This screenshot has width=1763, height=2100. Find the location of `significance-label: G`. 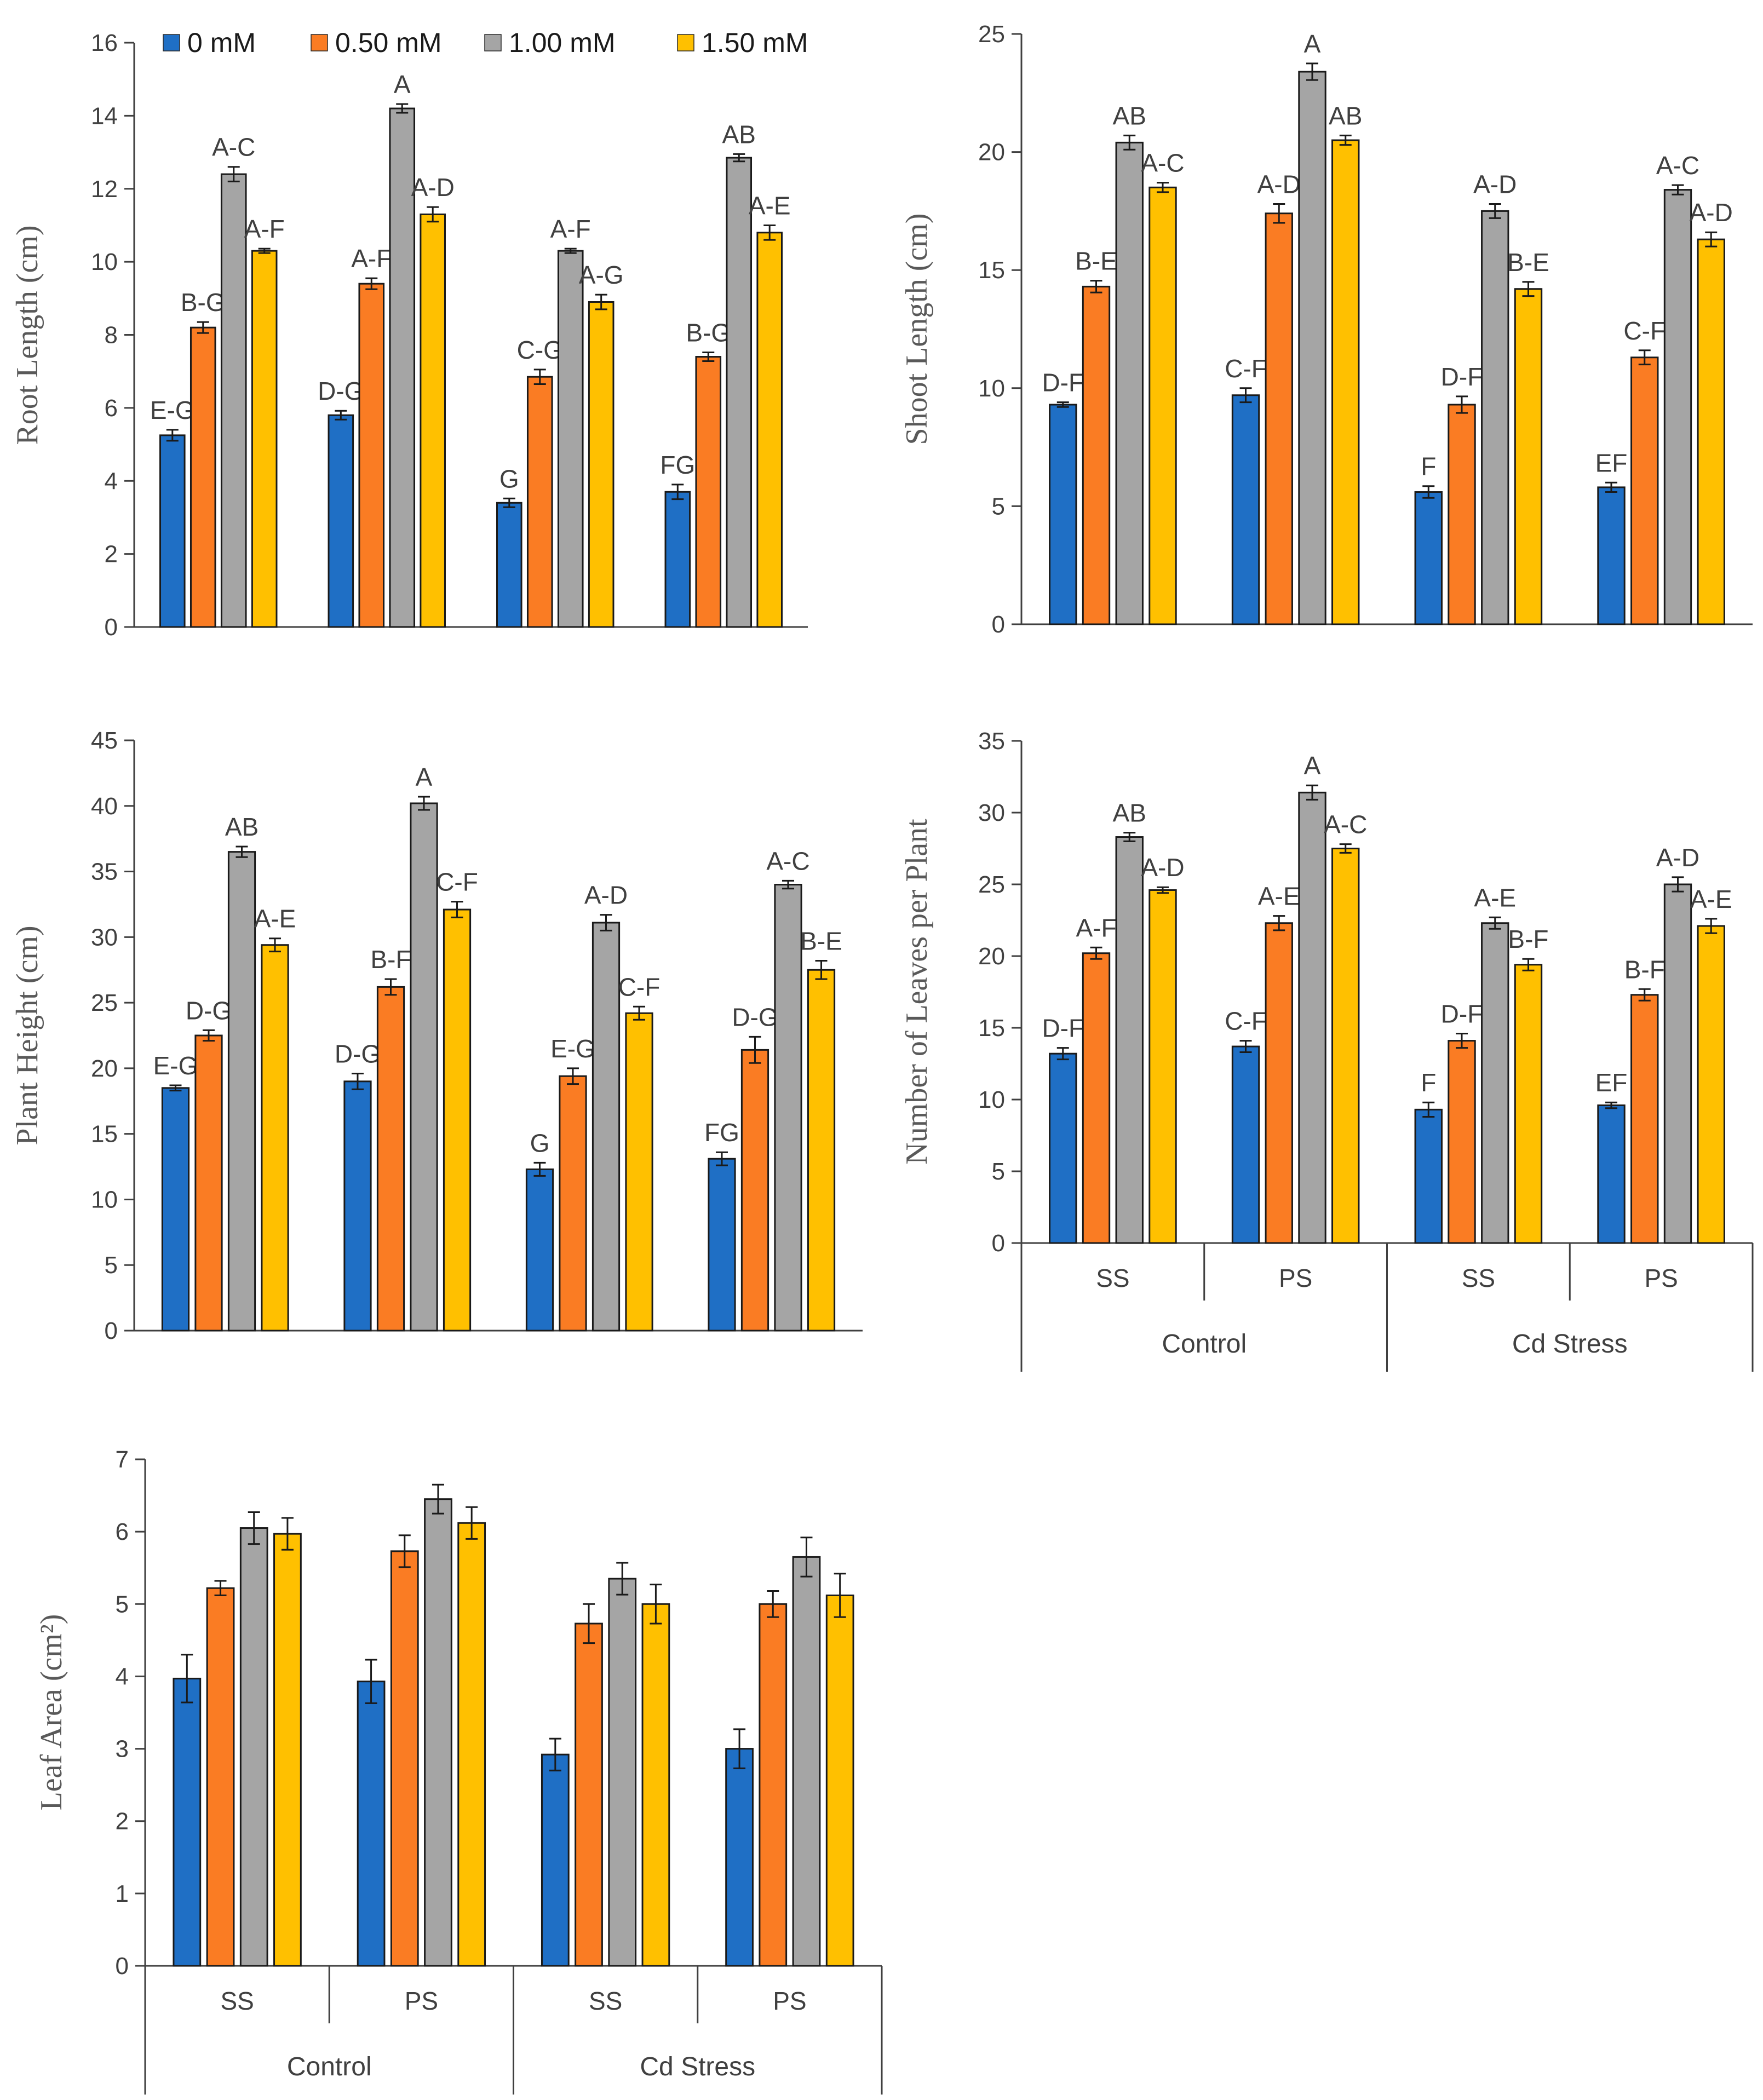

significance-label: G is located at coordinates (540, 1143).